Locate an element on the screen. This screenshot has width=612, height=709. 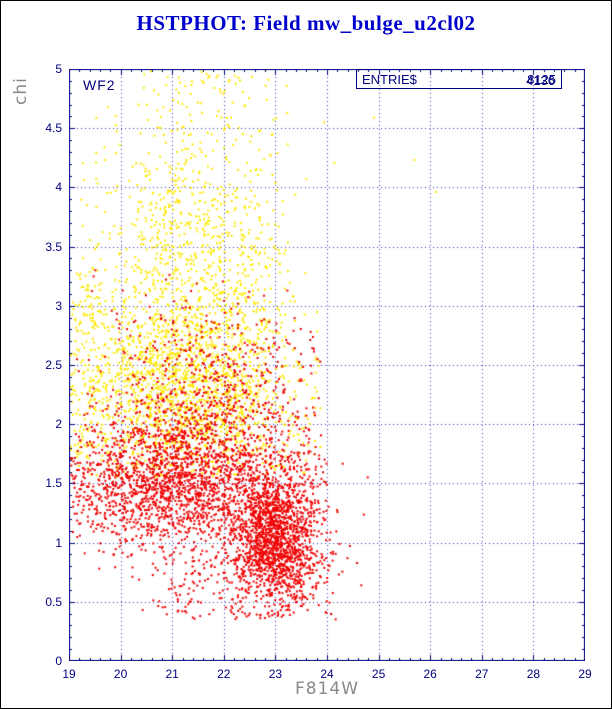
x-tick-label: 20 is located at coordinates (120, 674).